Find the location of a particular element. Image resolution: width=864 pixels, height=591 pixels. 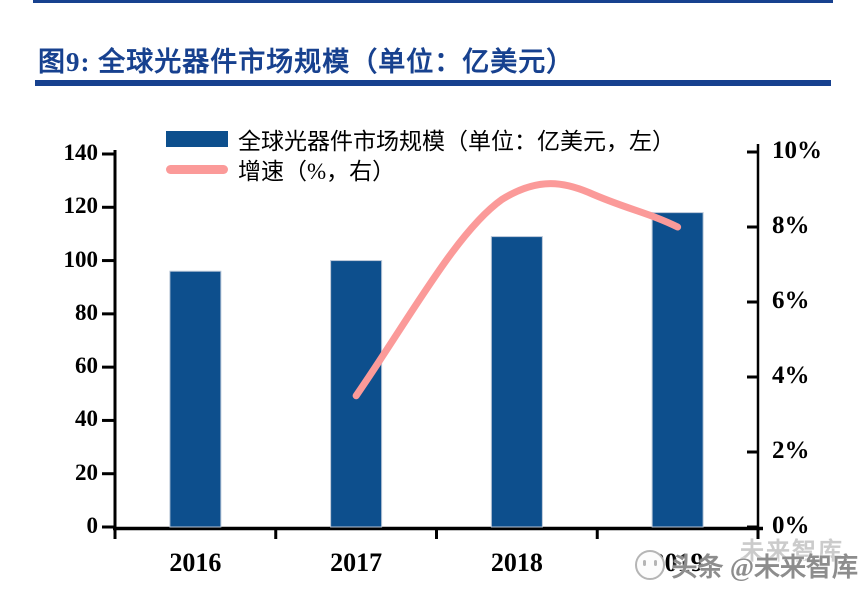

y-axis-right-tick-label: 2% is located at coordinates (791, 450).